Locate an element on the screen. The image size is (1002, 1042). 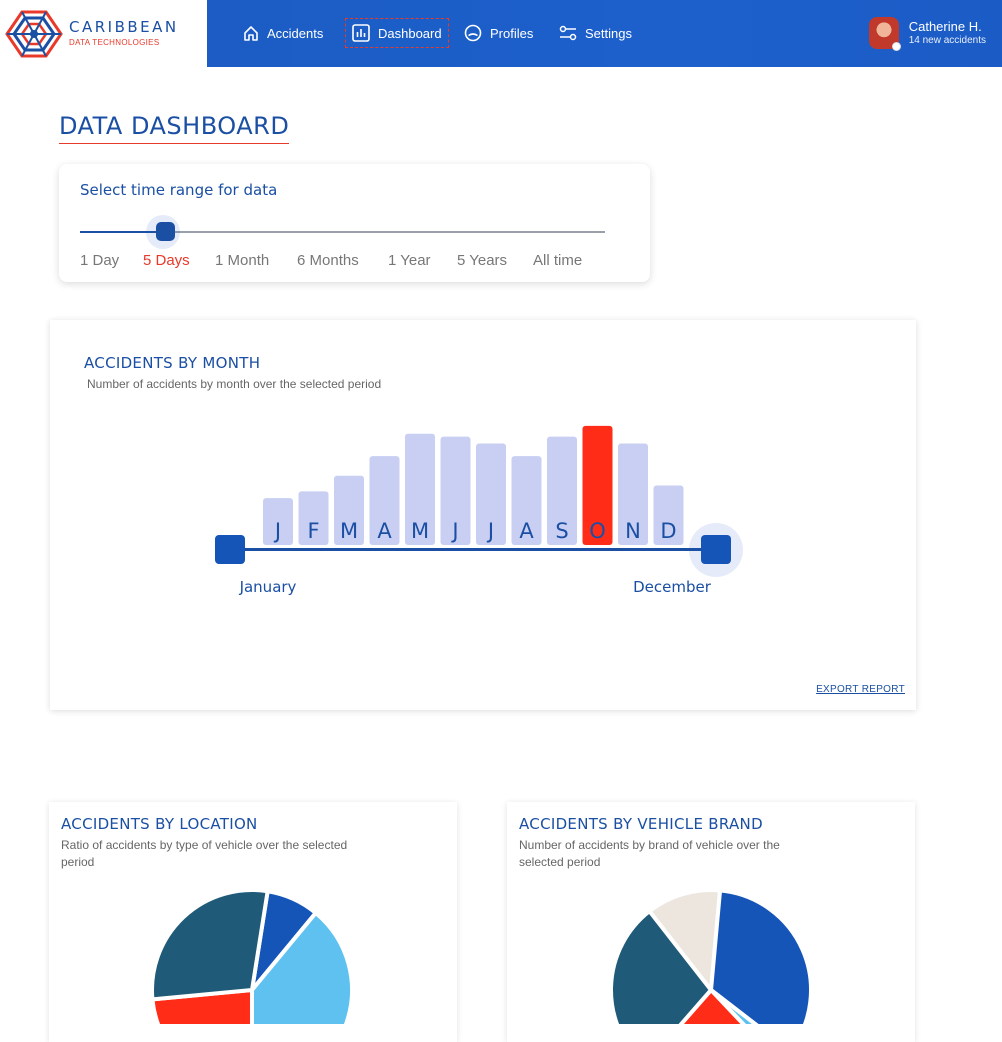
time-range-slider-fill is located at coordinates (123, 232).